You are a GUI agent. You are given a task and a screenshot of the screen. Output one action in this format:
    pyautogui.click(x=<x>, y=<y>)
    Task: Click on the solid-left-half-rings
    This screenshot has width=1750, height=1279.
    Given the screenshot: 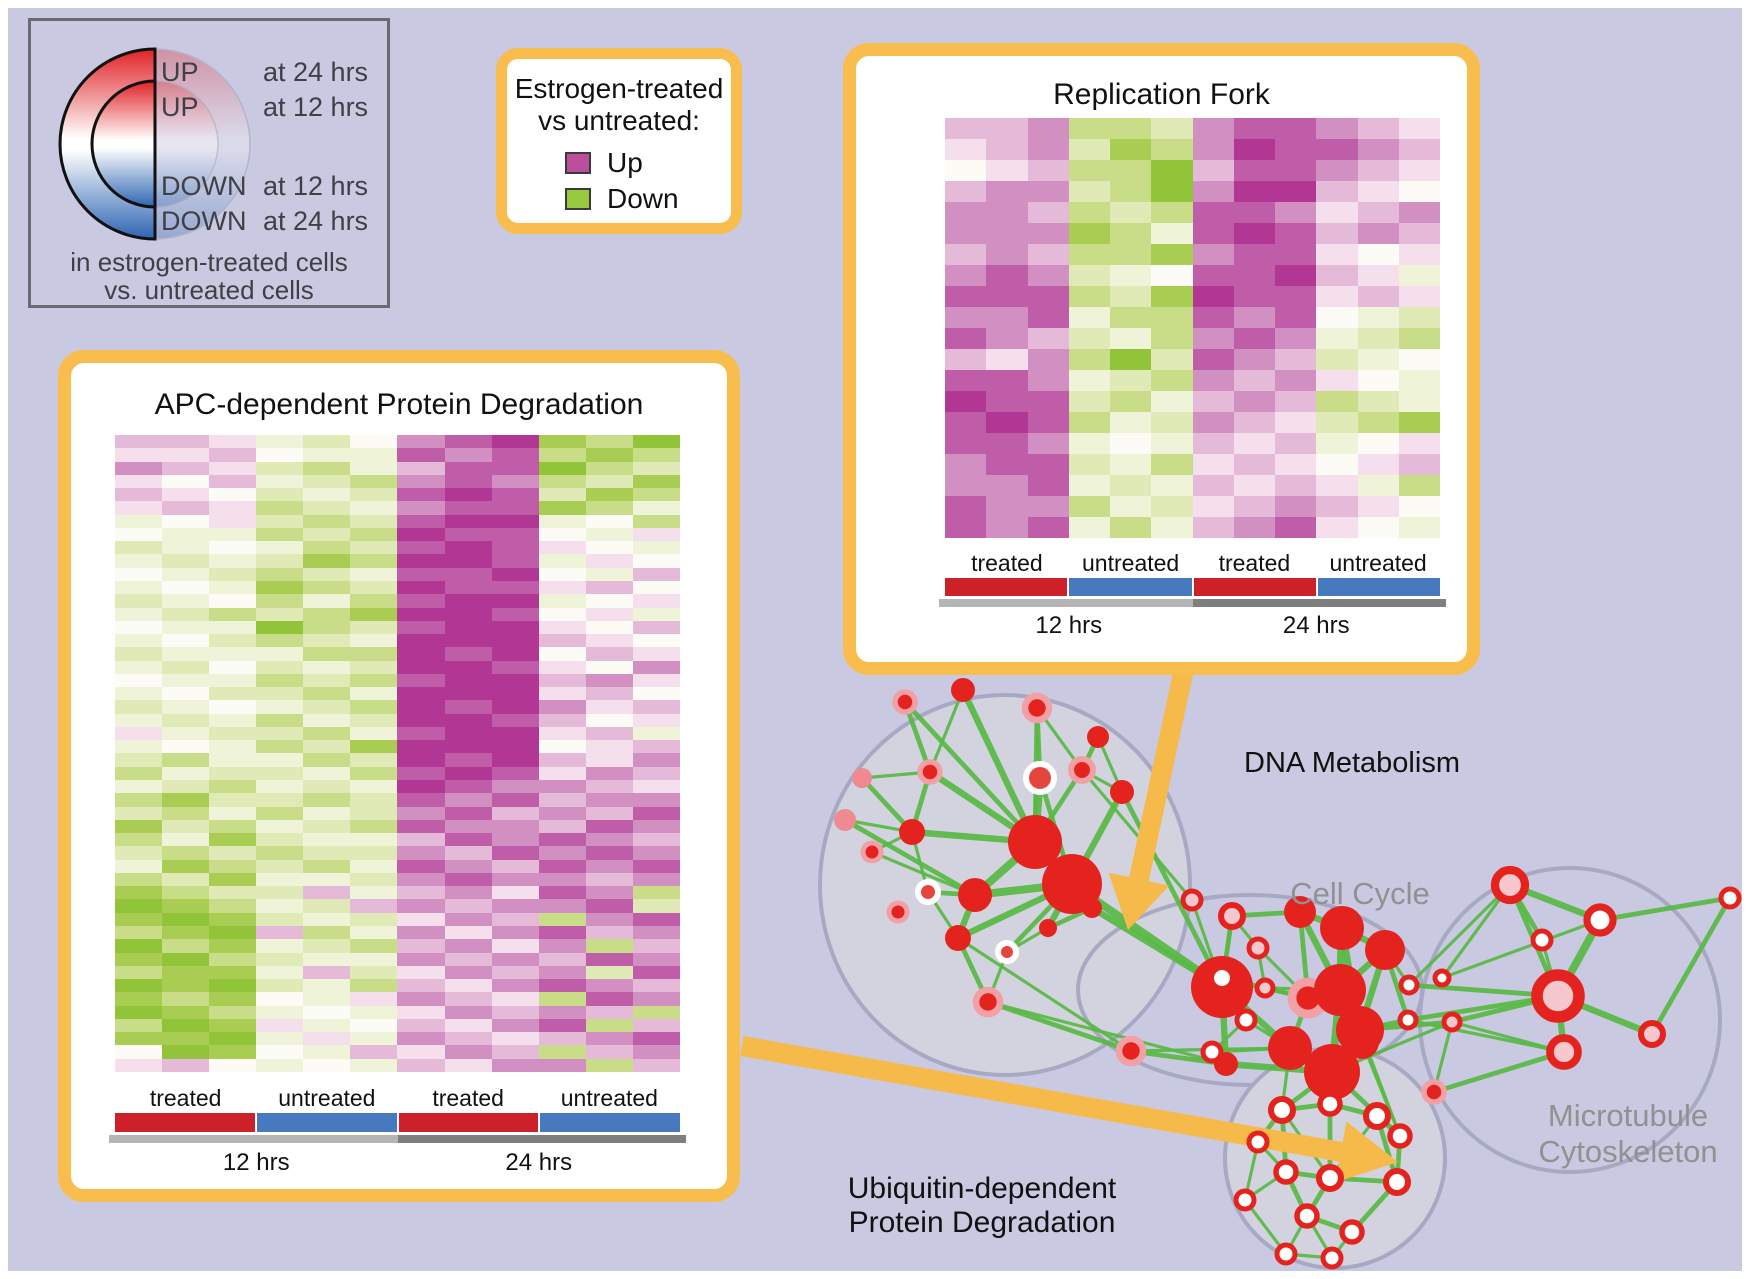 What is the action you would take?
    pyautogui.click(x=107, y=144)
    